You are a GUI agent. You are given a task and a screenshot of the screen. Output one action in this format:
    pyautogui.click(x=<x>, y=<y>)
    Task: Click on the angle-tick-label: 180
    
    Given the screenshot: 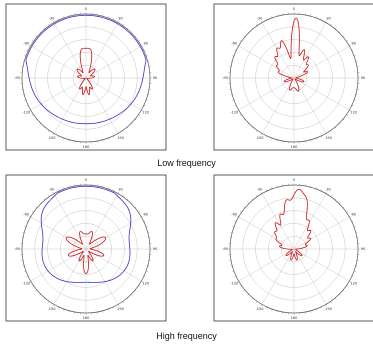 What is the action you would take?
    pyautogui.click(x=87, y=318)
    